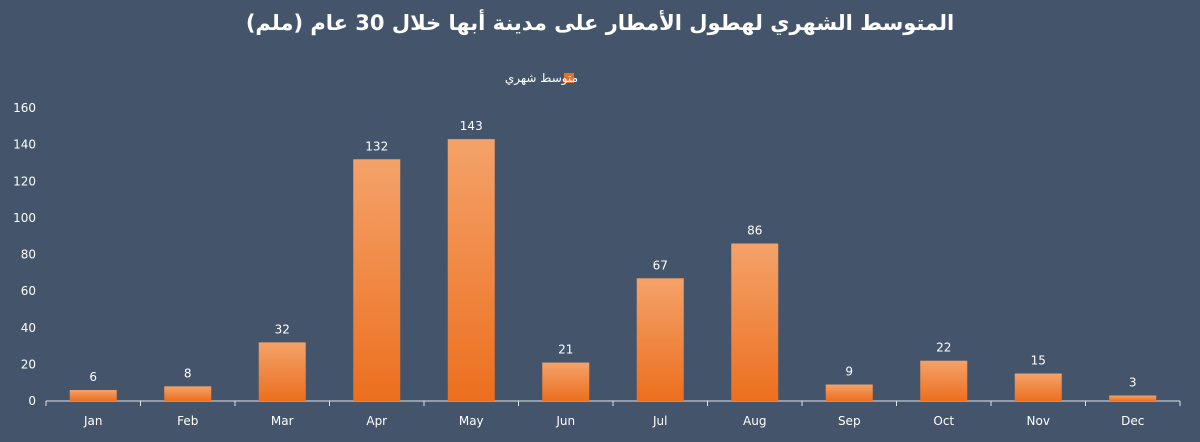 The image size is (1200, 442). What do you see at coordinates (565, 350) in the screenshot?
I see `data-label-jun: 21` at bounding box center [565, 350].